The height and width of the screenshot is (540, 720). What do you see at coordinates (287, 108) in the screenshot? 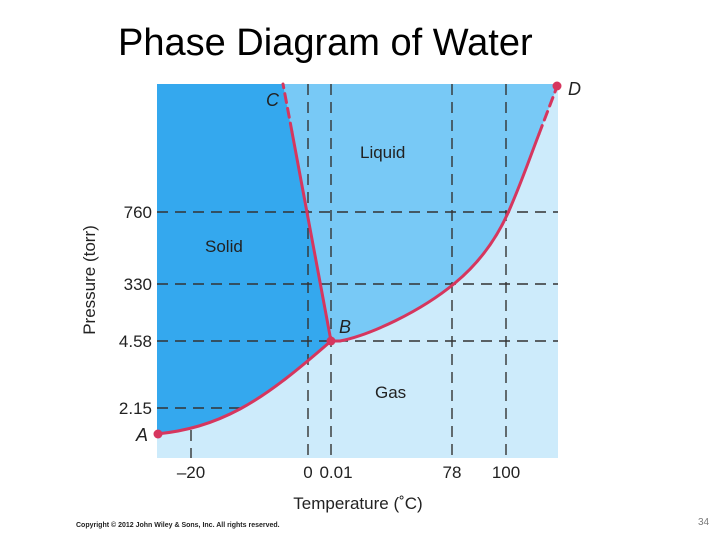
I see `melting-curve-extension` at bounding box center [287, 108].